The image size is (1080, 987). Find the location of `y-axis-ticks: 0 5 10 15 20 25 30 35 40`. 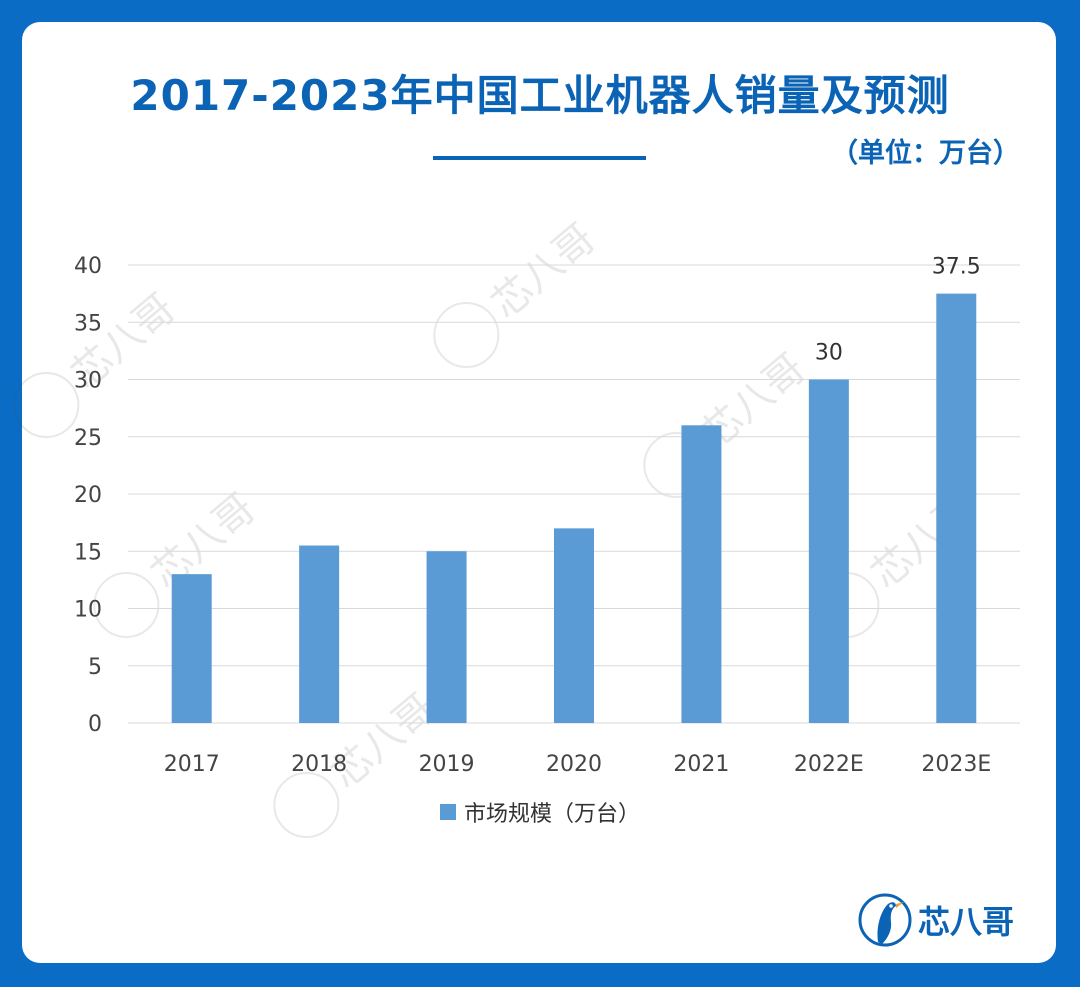

y-axis-ticks: 0 5 10 15 20 25 30 35 40 is located at coordinates (88, 495).